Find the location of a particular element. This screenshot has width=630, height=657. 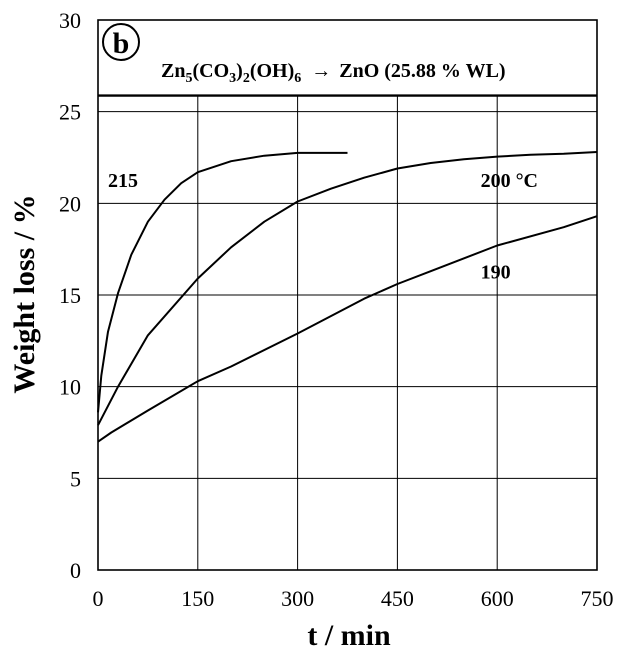

annotation-background is located at coordinates (347, 58).